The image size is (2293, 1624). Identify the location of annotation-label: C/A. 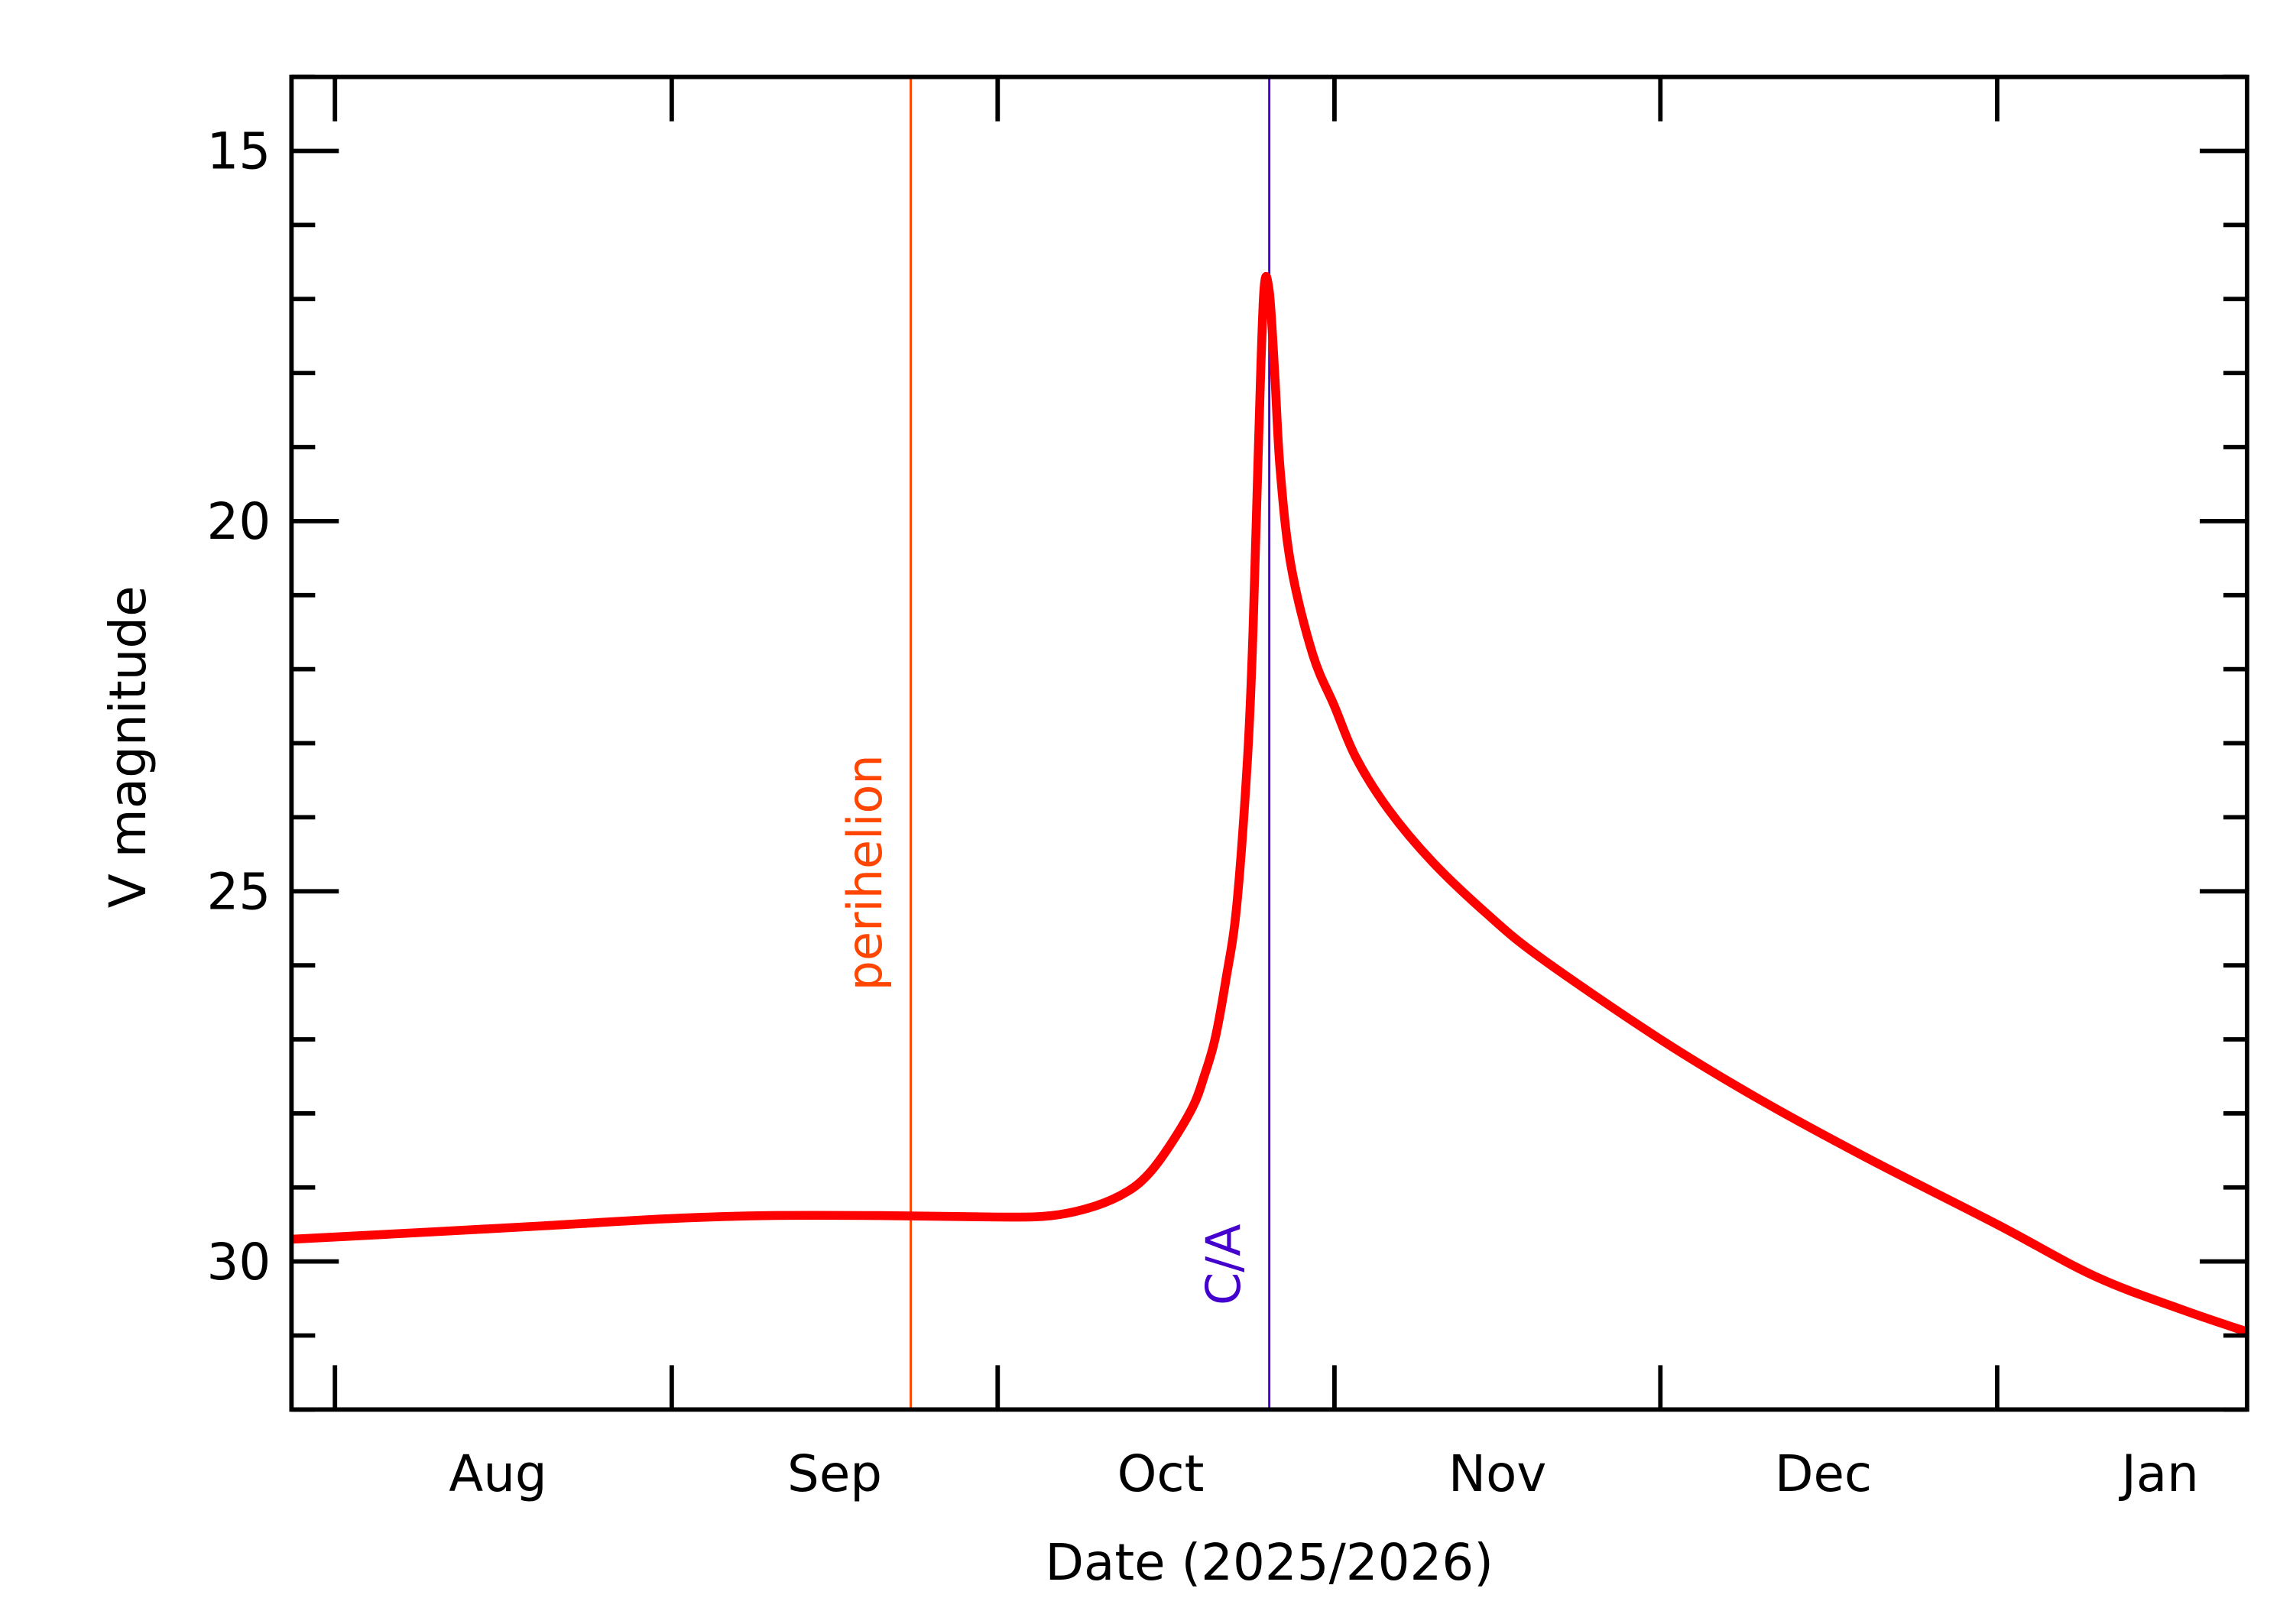
(1223, 1264).